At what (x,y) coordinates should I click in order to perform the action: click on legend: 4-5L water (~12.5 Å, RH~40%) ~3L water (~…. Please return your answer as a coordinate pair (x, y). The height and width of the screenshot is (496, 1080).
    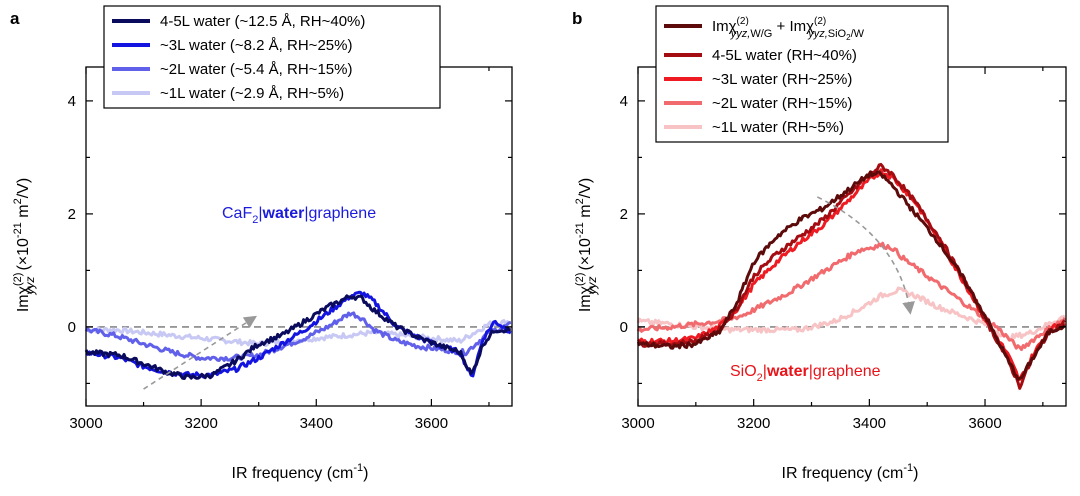
    Looking at the image, I should click on (272, 57).